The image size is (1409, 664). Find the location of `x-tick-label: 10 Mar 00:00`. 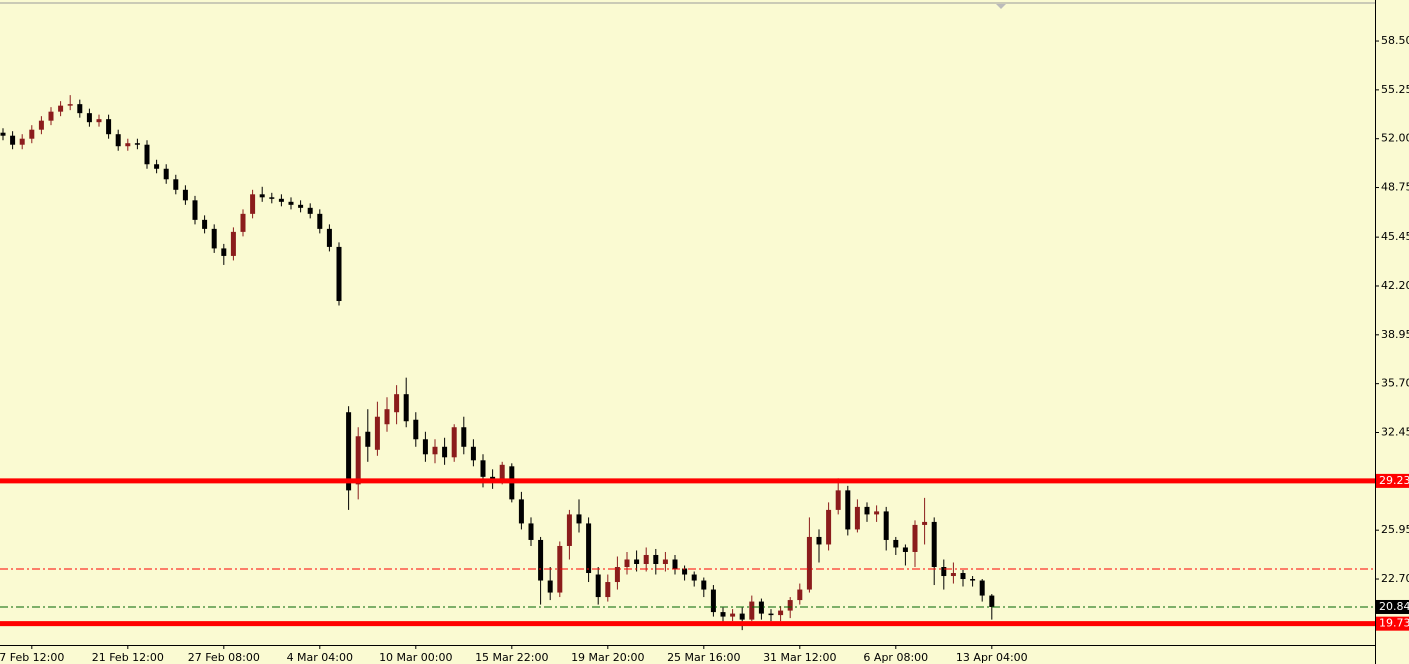

x-tick-label: 10 Mar 00:00 is located at coordinates (415, 657).